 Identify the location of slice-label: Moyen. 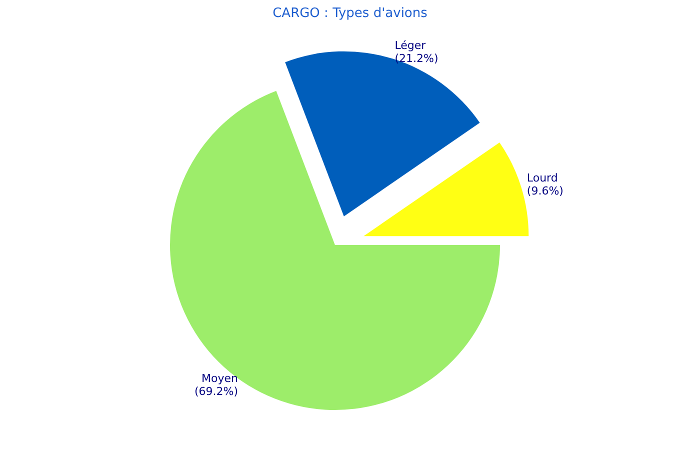
(220, 378).